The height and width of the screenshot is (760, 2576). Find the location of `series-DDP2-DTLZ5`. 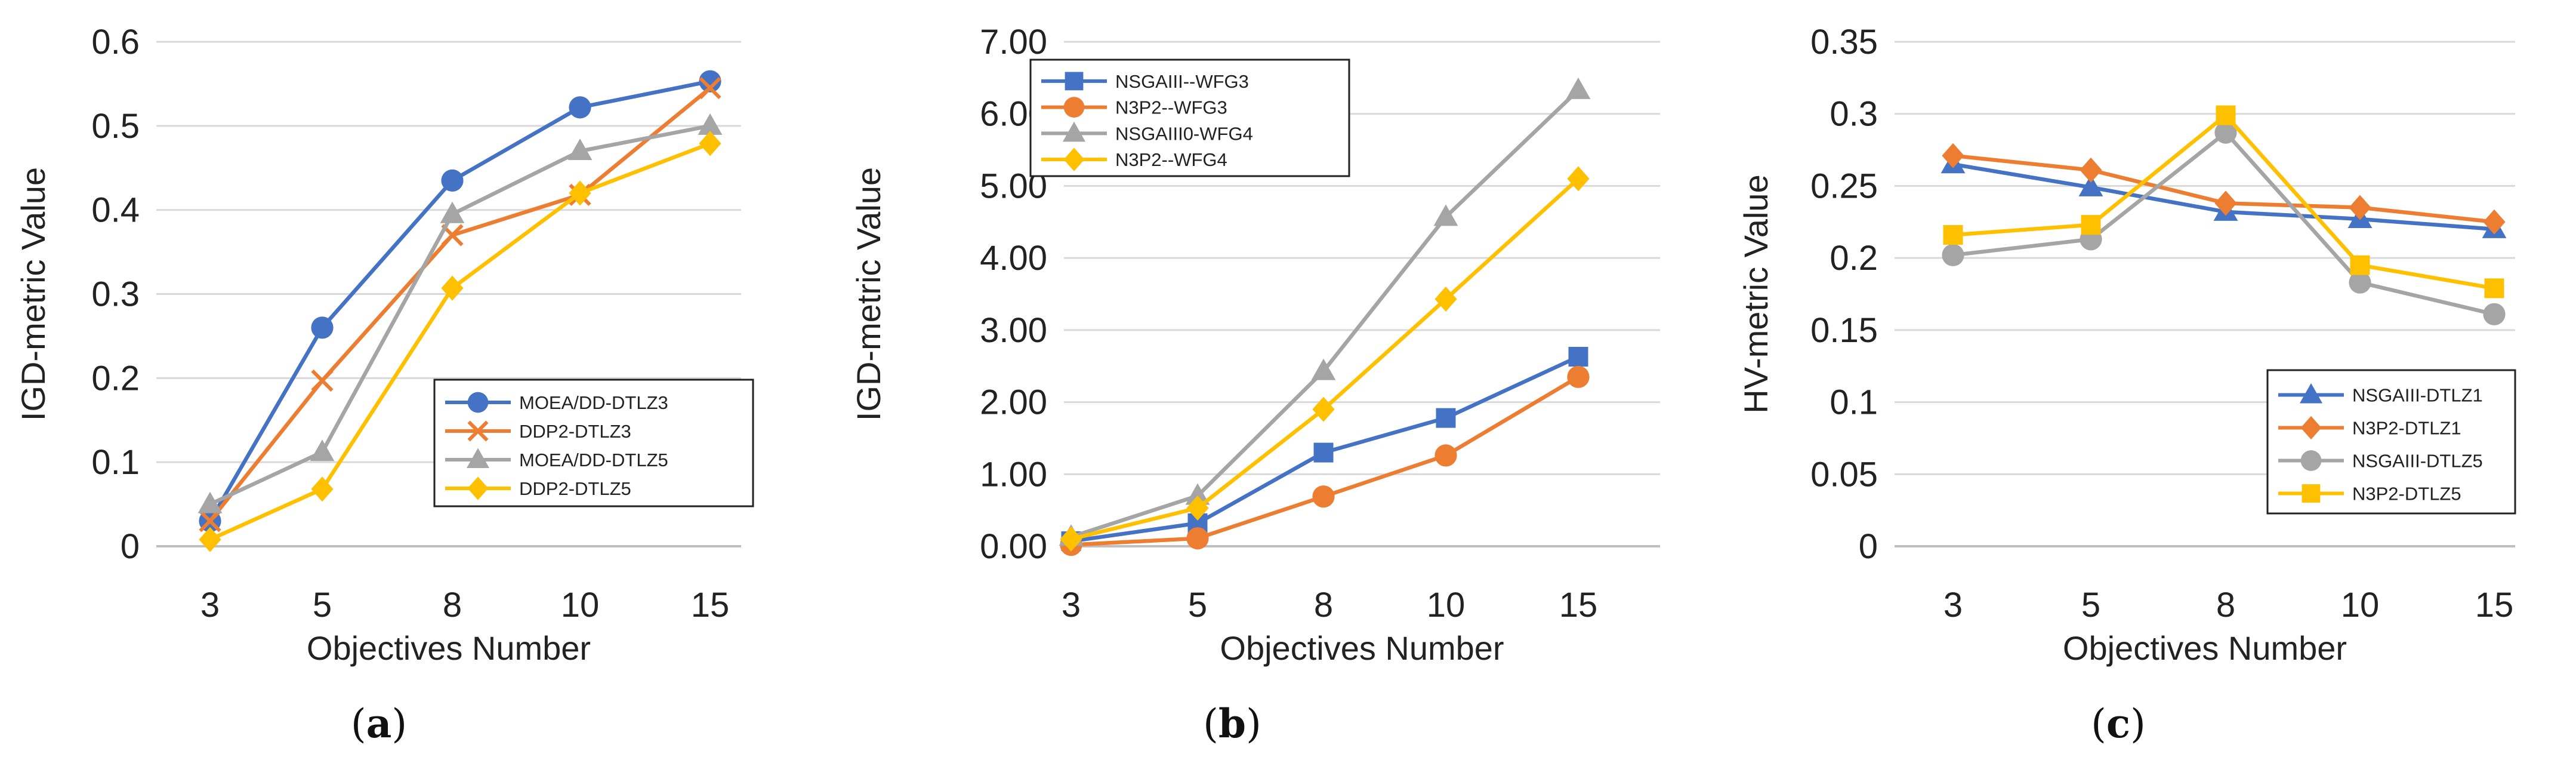

series-DDP2-DTLZ5 is located at coordinates (460, 341).